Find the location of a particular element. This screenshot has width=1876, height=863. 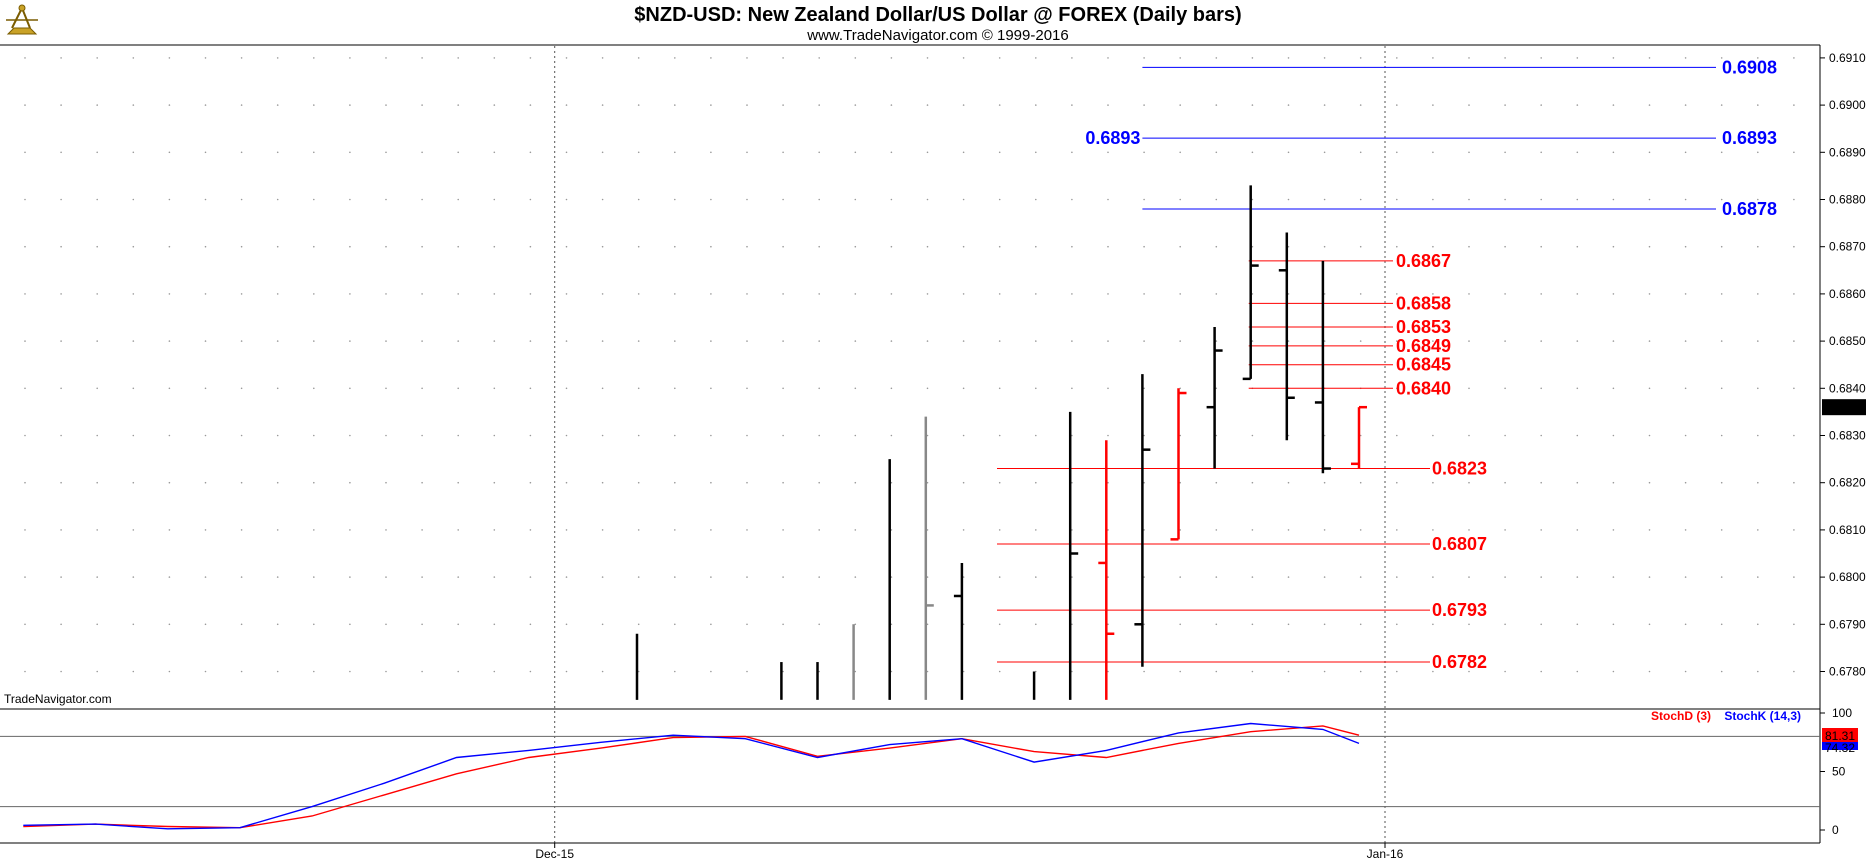

stochd-line is located at coordinates (691, 777).